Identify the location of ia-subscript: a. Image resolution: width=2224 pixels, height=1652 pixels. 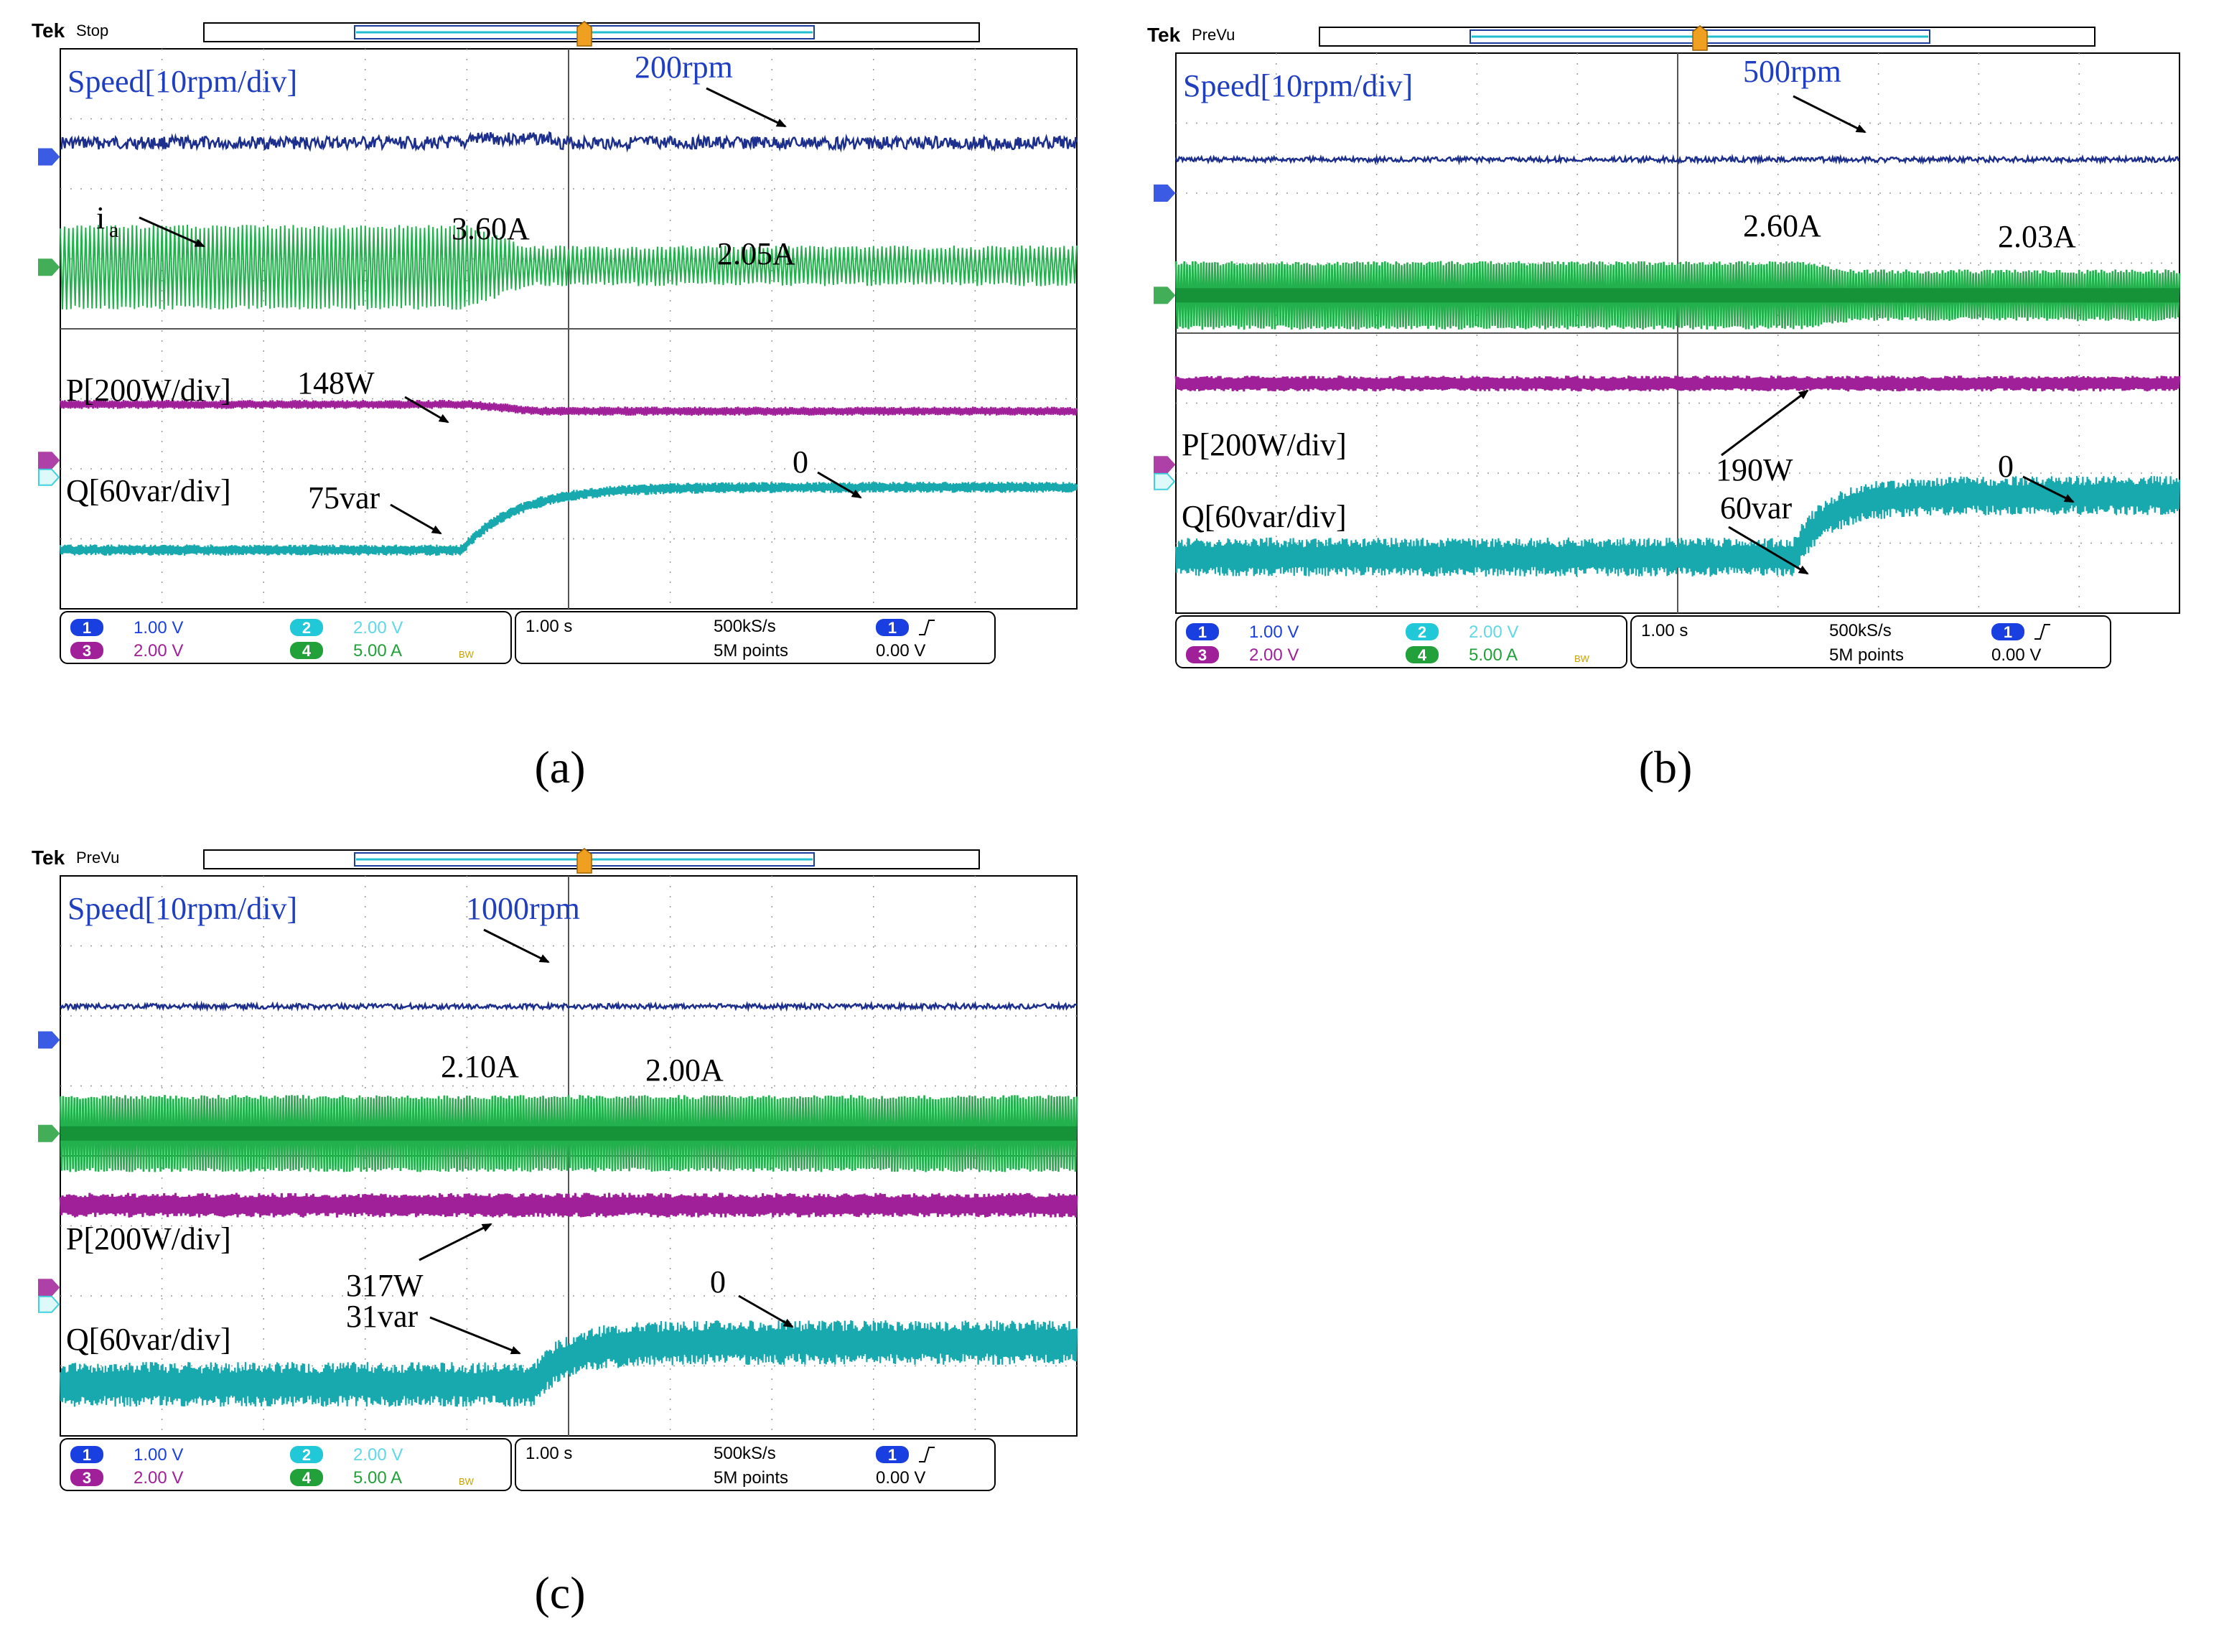
(113, 230).